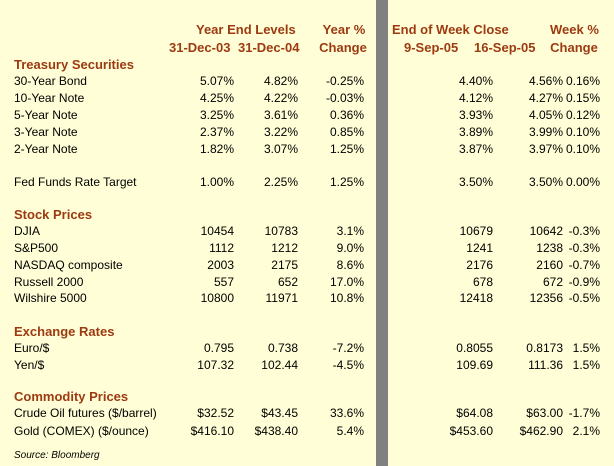 This screenshot has width=614, height=466. Describe the element at coordinates (217, 231) in the screenshot. I see `cell-value: 10454` at that location.